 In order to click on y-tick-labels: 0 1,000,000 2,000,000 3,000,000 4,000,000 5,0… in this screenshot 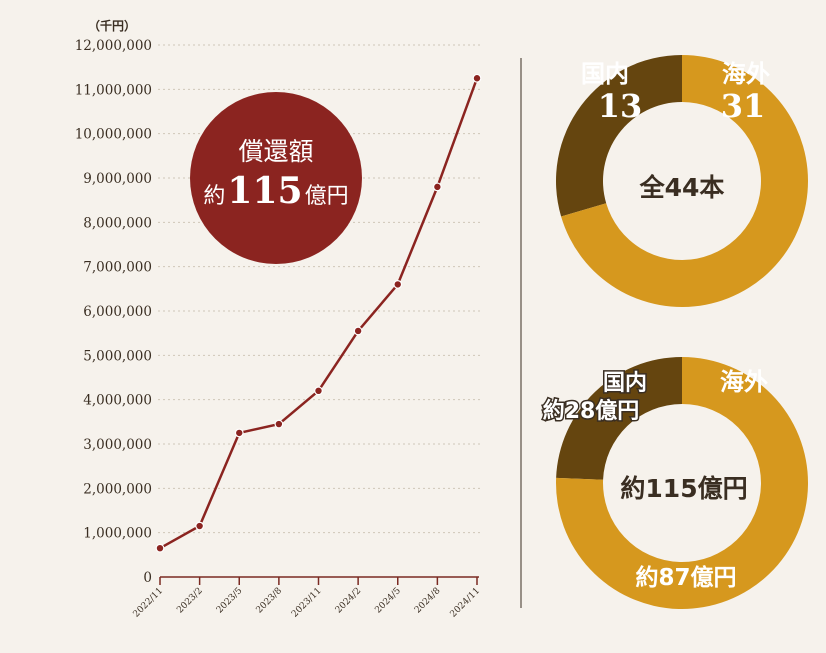, I will do `click(113, 312)`.